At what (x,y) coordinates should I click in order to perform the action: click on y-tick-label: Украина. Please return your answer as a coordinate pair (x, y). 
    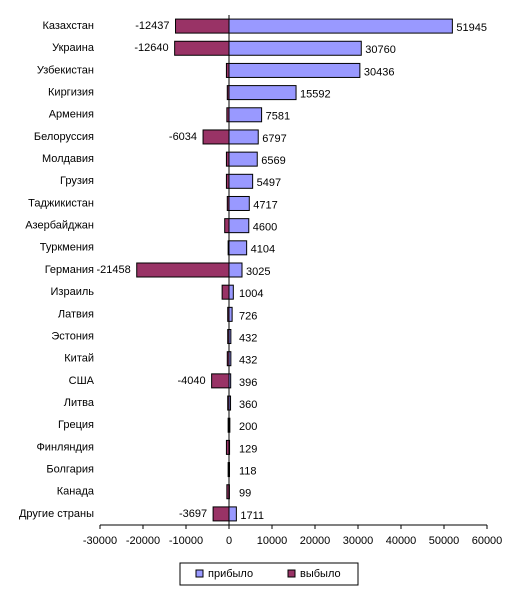
    Looking at the image, I should click on (73, 48).